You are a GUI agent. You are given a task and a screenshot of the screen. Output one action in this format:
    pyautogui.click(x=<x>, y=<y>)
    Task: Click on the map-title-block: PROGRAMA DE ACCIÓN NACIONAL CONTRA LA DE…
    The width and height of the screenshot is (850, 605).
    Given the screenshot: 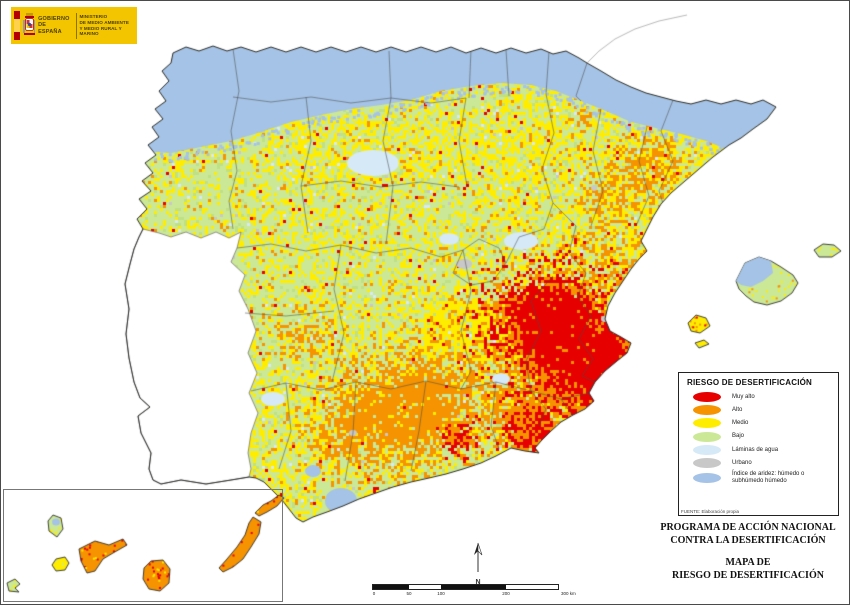 What is the action you would take?
    pyautogui.click(x=748, y=552)
    